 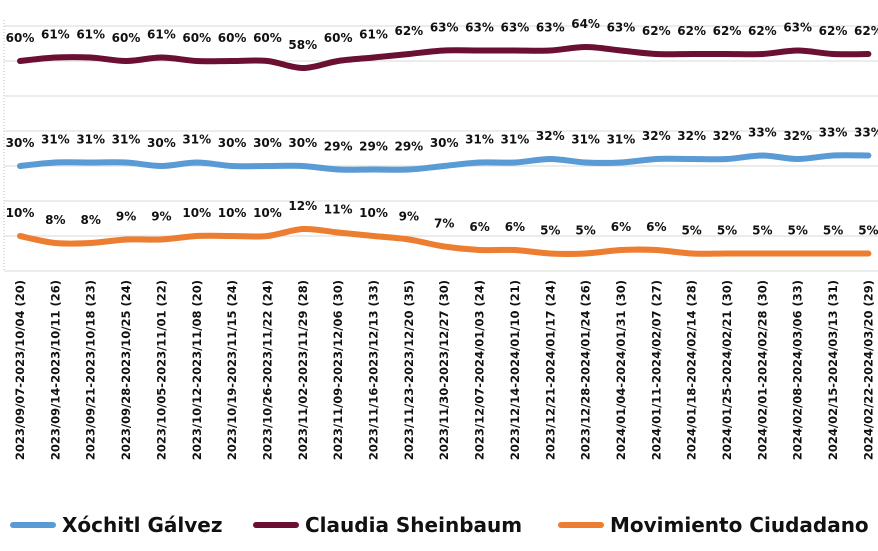 What do you see at coordinates (91, 220) in the screenshot?
I see `data-label: 8%` at bounding box center [91, 220].